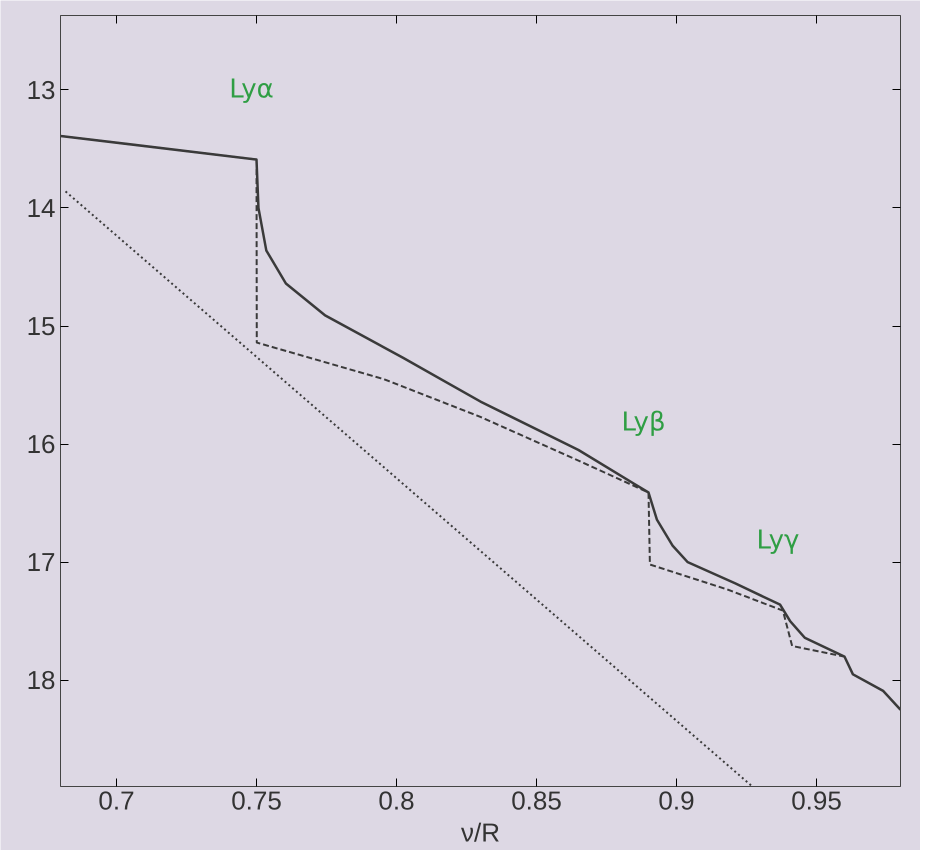 The image size is (932, 859). Describe the element at coordinates (778, 541) in the screenshot. I see `annotation: Lyγ` at that location.